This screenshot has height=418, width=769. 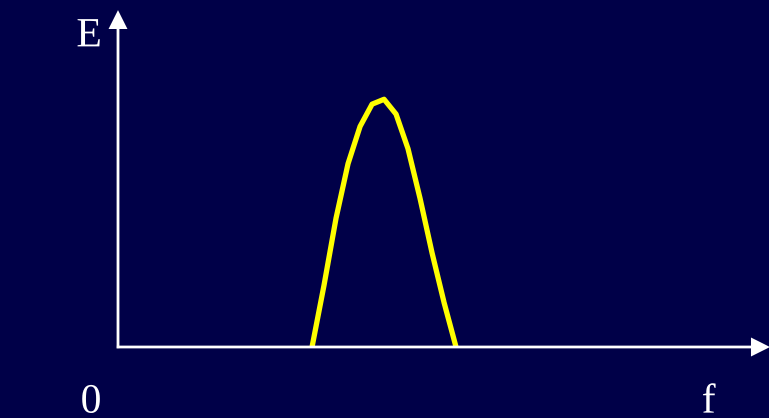 I want to click on y-axis-title: E, so click(x=89, y=32).